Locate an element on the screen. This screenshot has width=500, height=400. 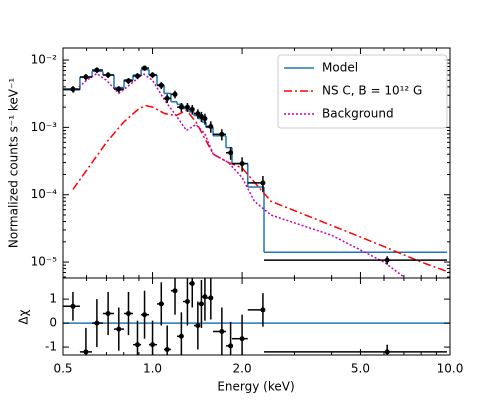
y-tick-label: 10⁻² is located at coordinates (44, 60).